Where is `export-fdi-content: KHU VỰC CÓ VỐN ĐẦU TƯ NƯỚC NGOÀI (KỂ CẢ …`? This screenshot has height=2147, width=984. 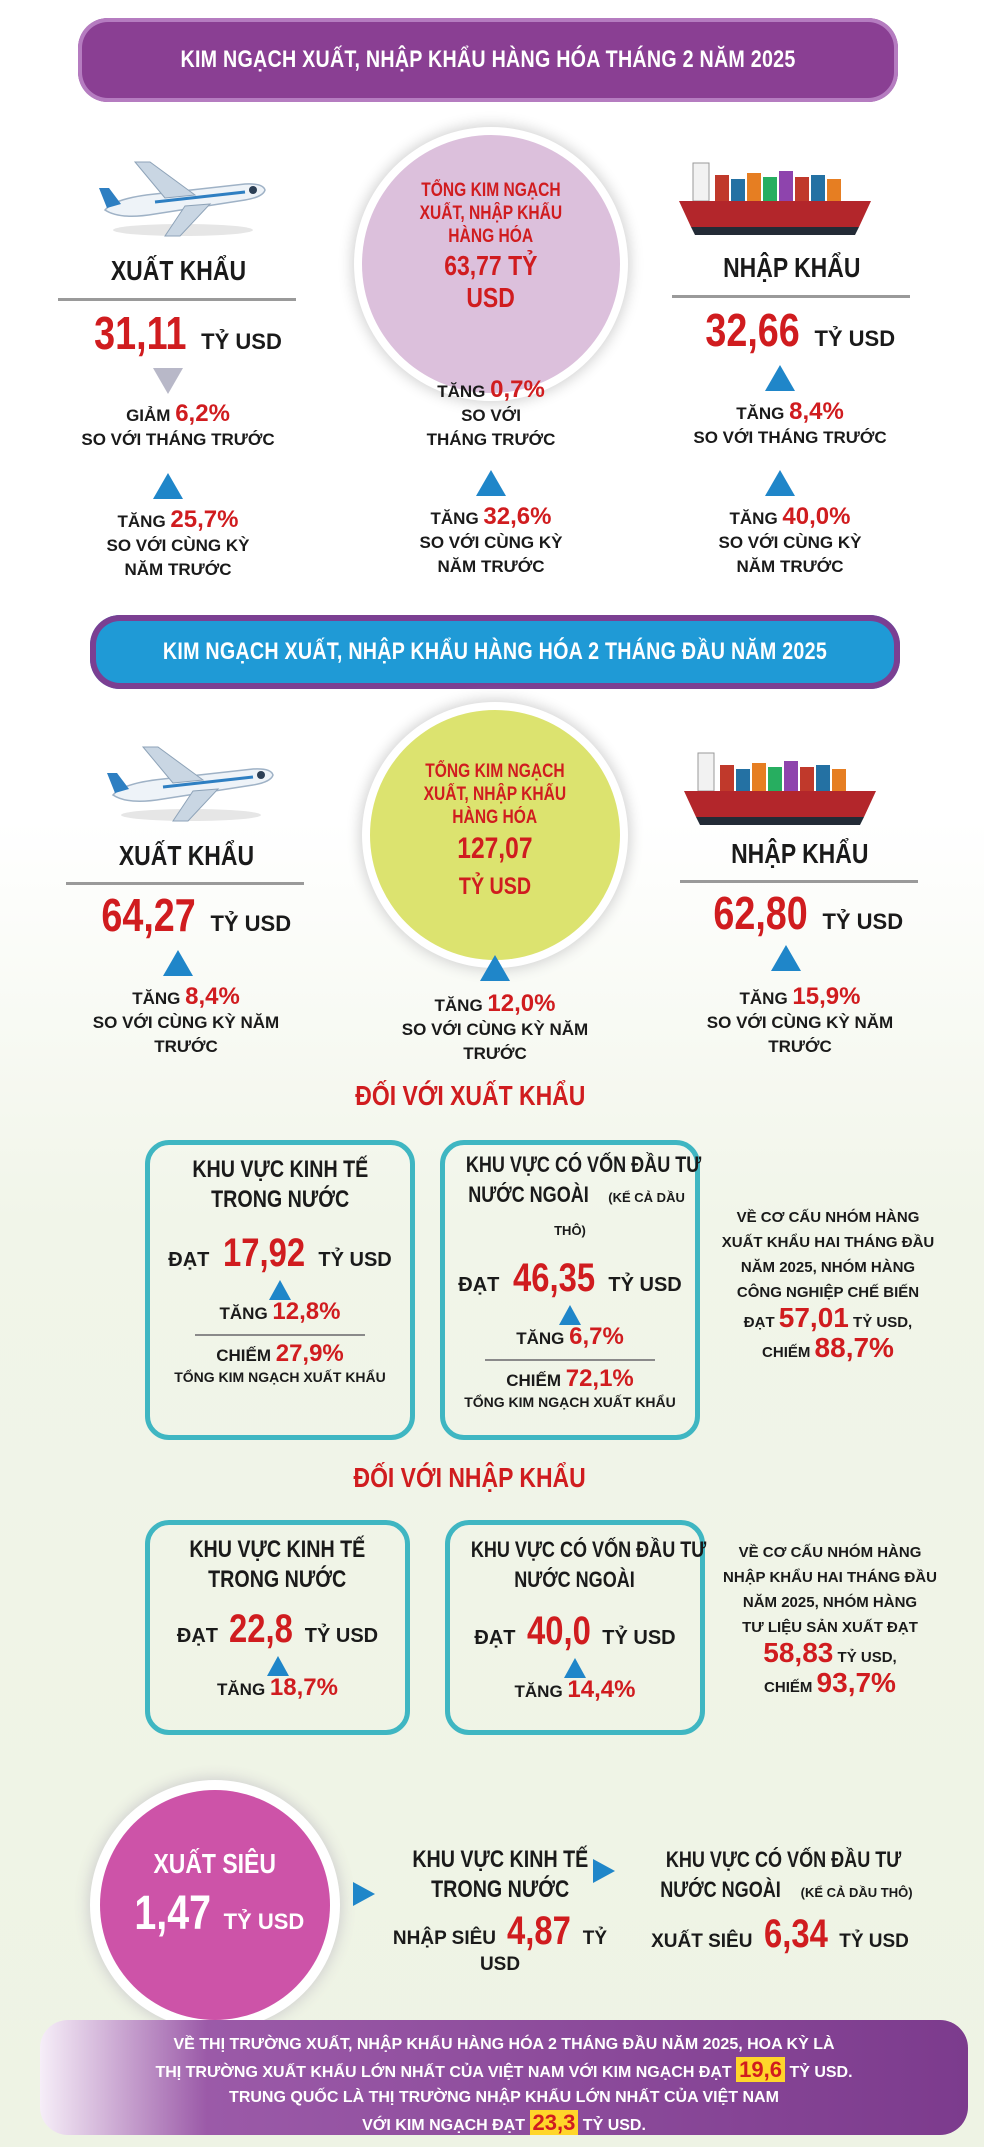
export-fdi-content: KHU VỰC CÓ VỐN ĐẦU TƯ NƯỚC NGOÀI (KỂ CẢ … is located at coordinates (580, 1281).